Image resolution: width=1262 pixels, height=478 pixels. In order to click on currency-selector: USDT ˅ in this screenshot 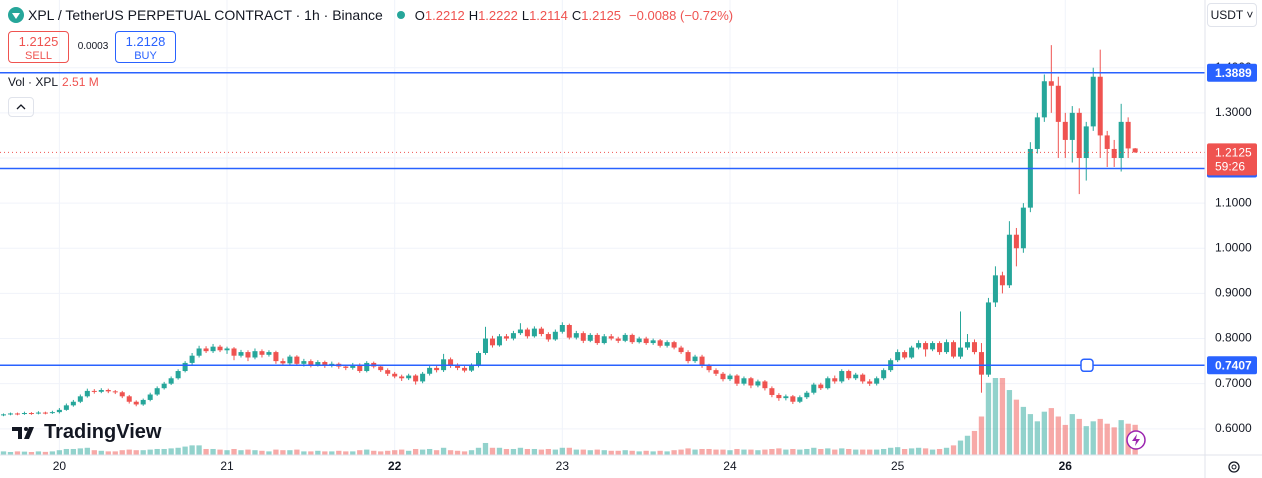, I will do `click(1232, 15)`.